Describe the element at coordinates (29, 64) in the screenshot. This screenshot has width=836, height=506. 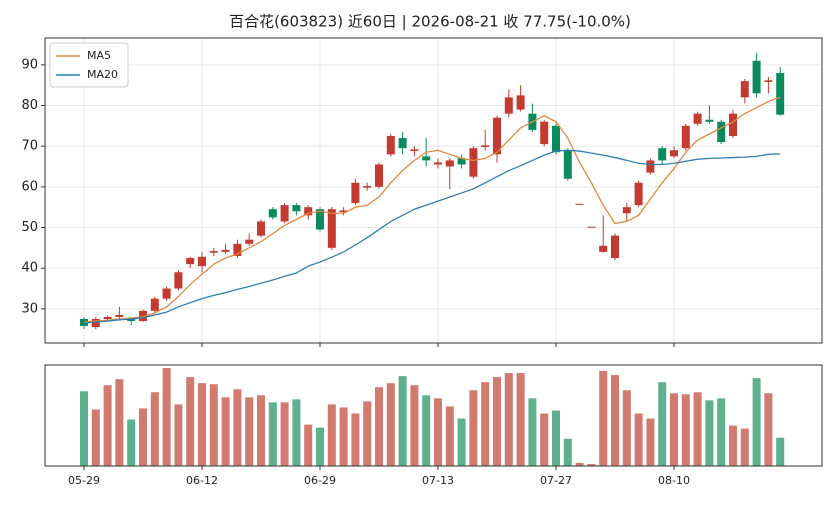
I see `y-tick-label: 90` at that location.